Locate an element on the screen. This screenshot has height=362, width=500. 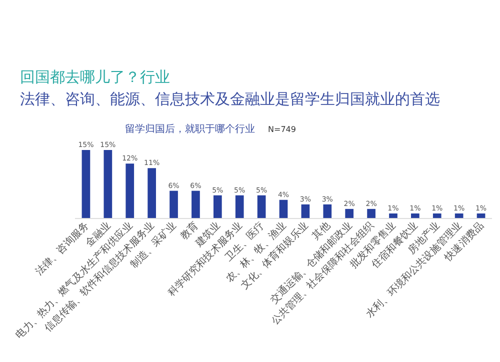
chart-title: 回国都去哪儿了？行业 is located at coordinates (95, 77).